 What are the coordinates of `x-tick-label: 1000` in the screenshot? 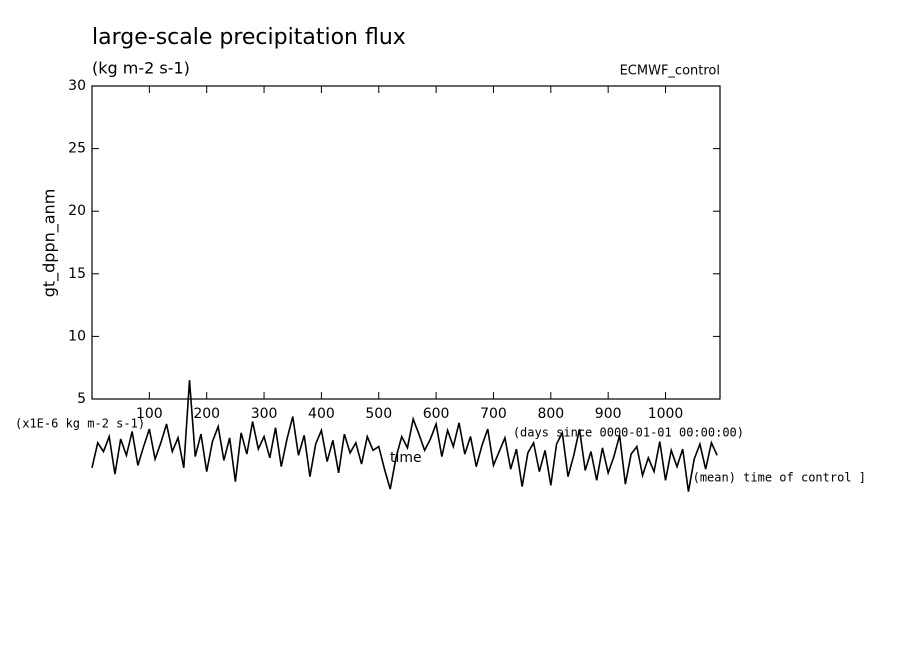 It's located at (666, 414).